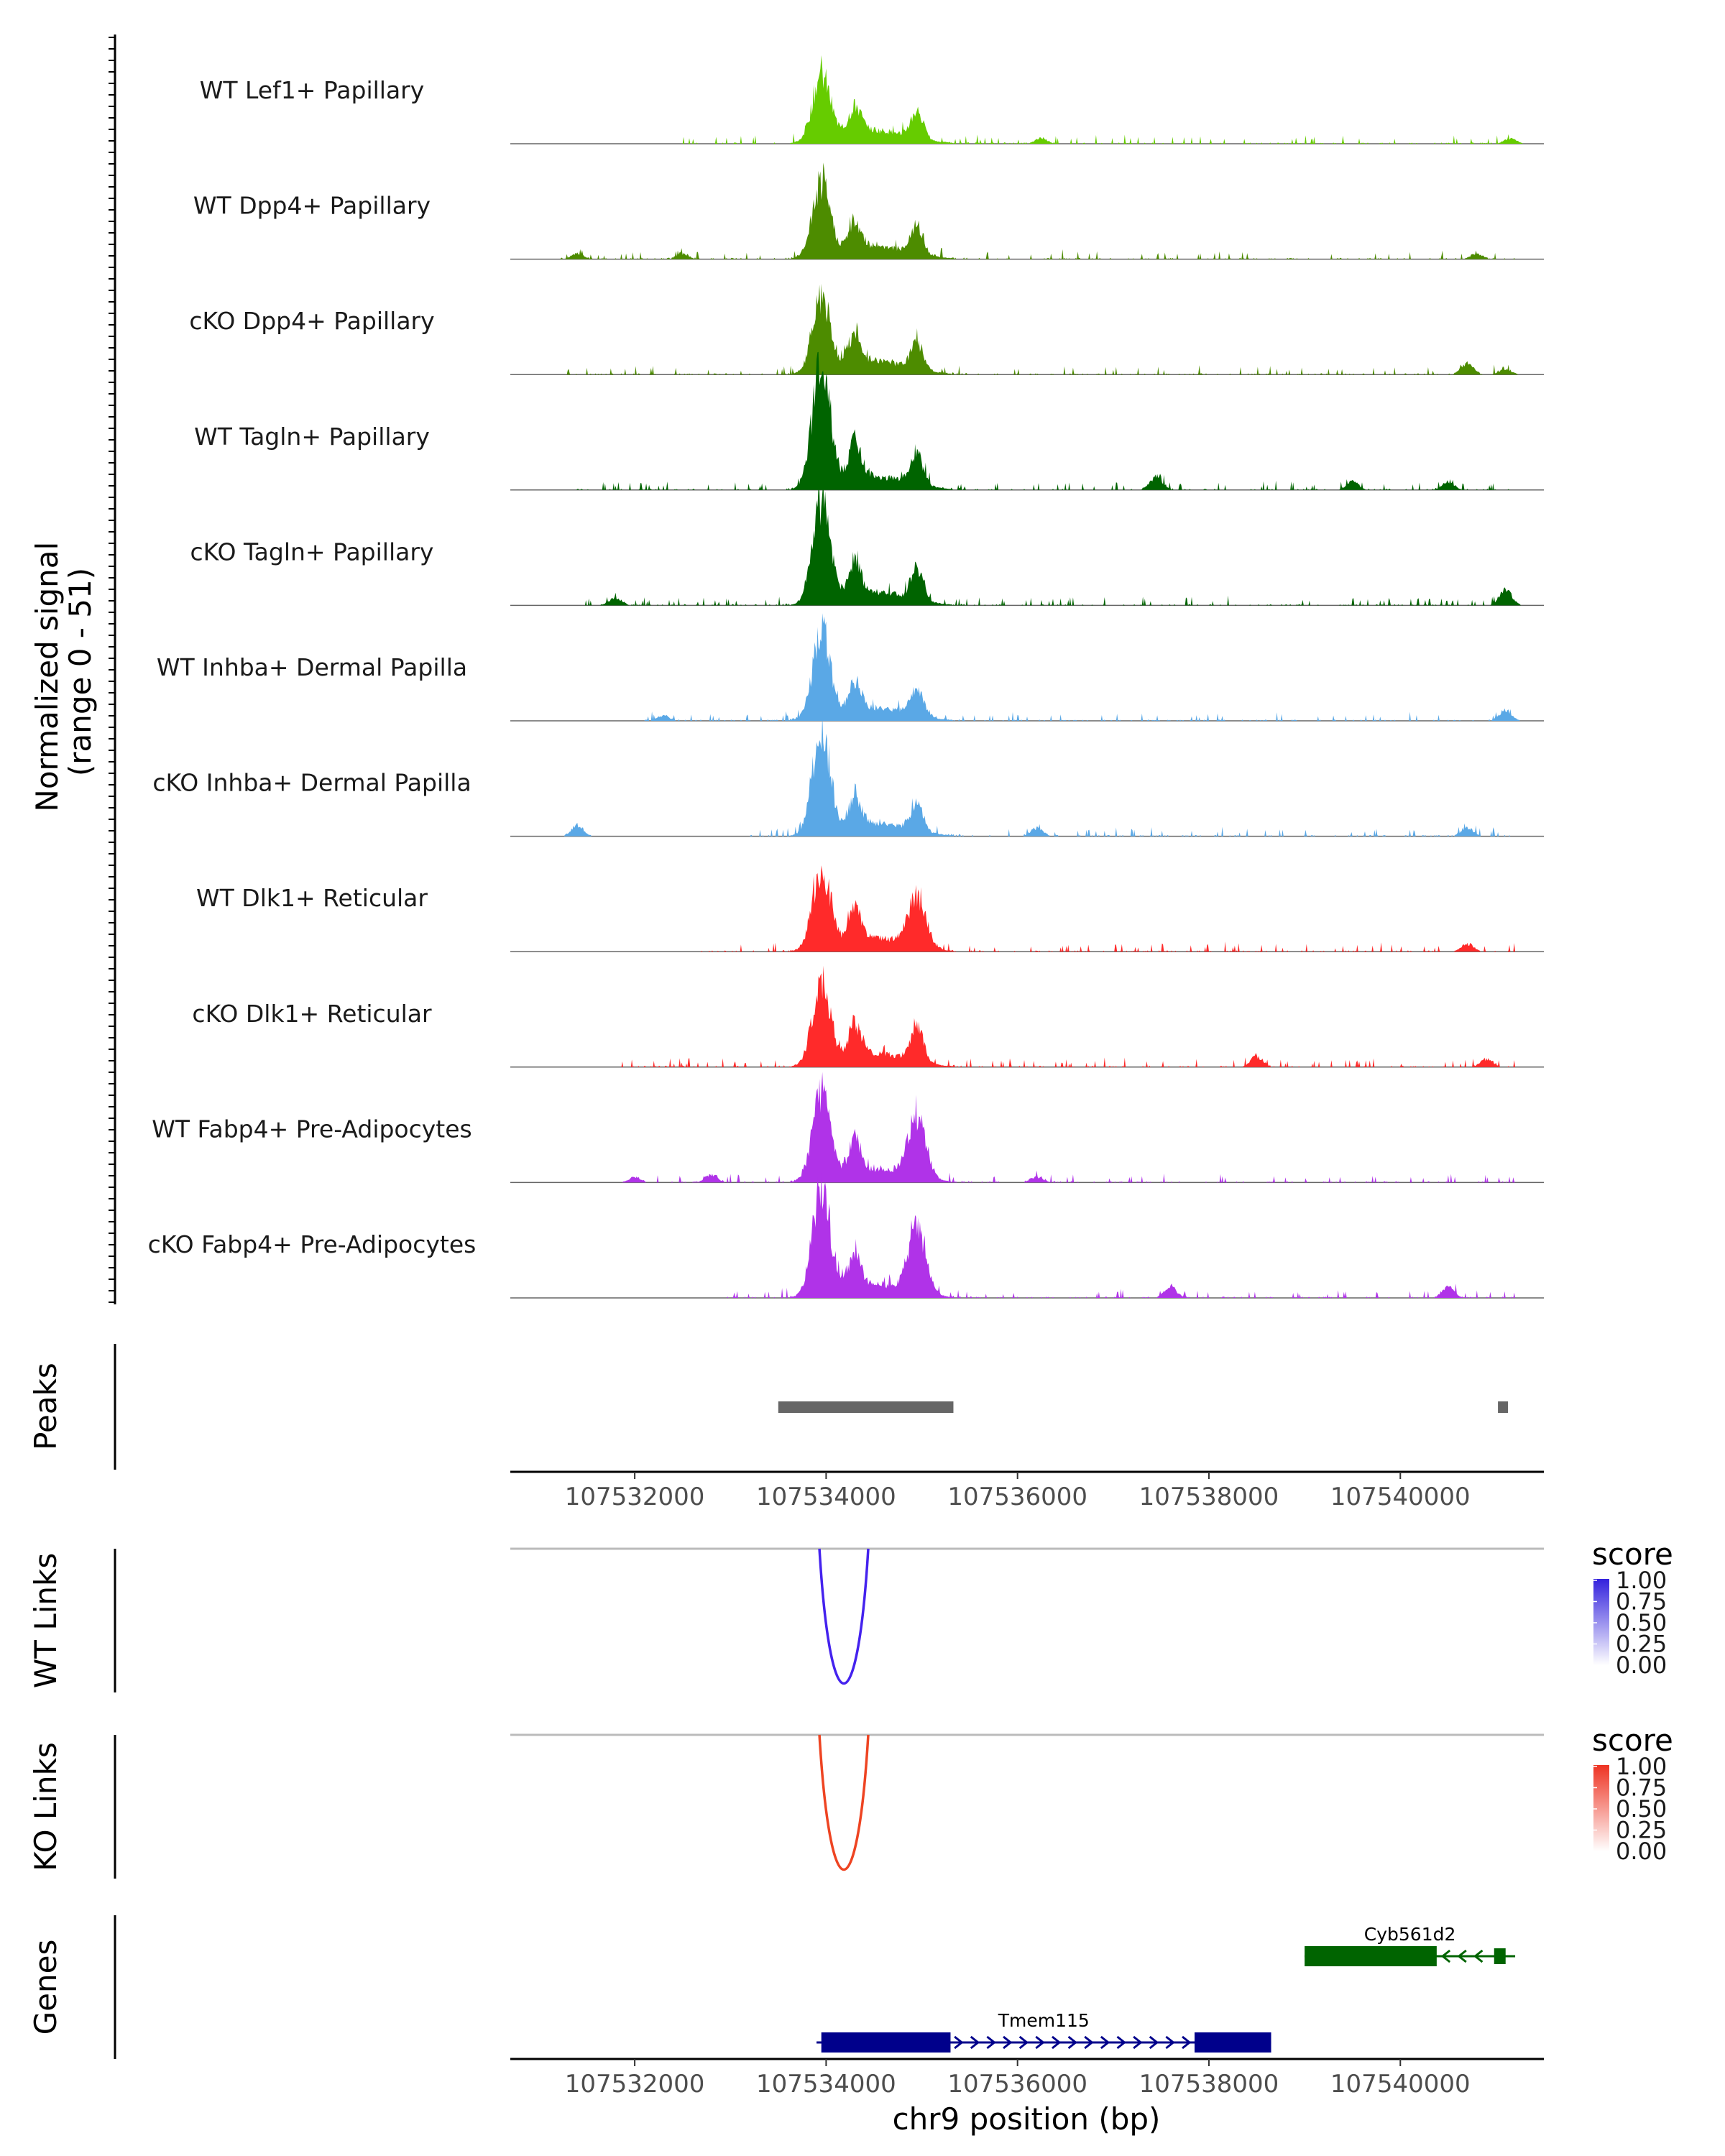  What do you see at coordinates (45, 1406) in the screenshot?
I see `peaks-track-label: Peaks` at bounding box center [45, 1406].